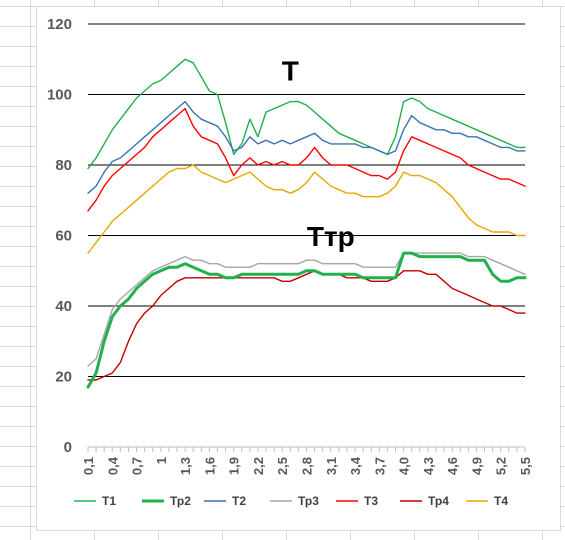 The height and width of the screenshot is (540, 565). Describe the element at coordinates (331, 466) in the screenshot. I see `x-tick-label: 3,1` at that location.